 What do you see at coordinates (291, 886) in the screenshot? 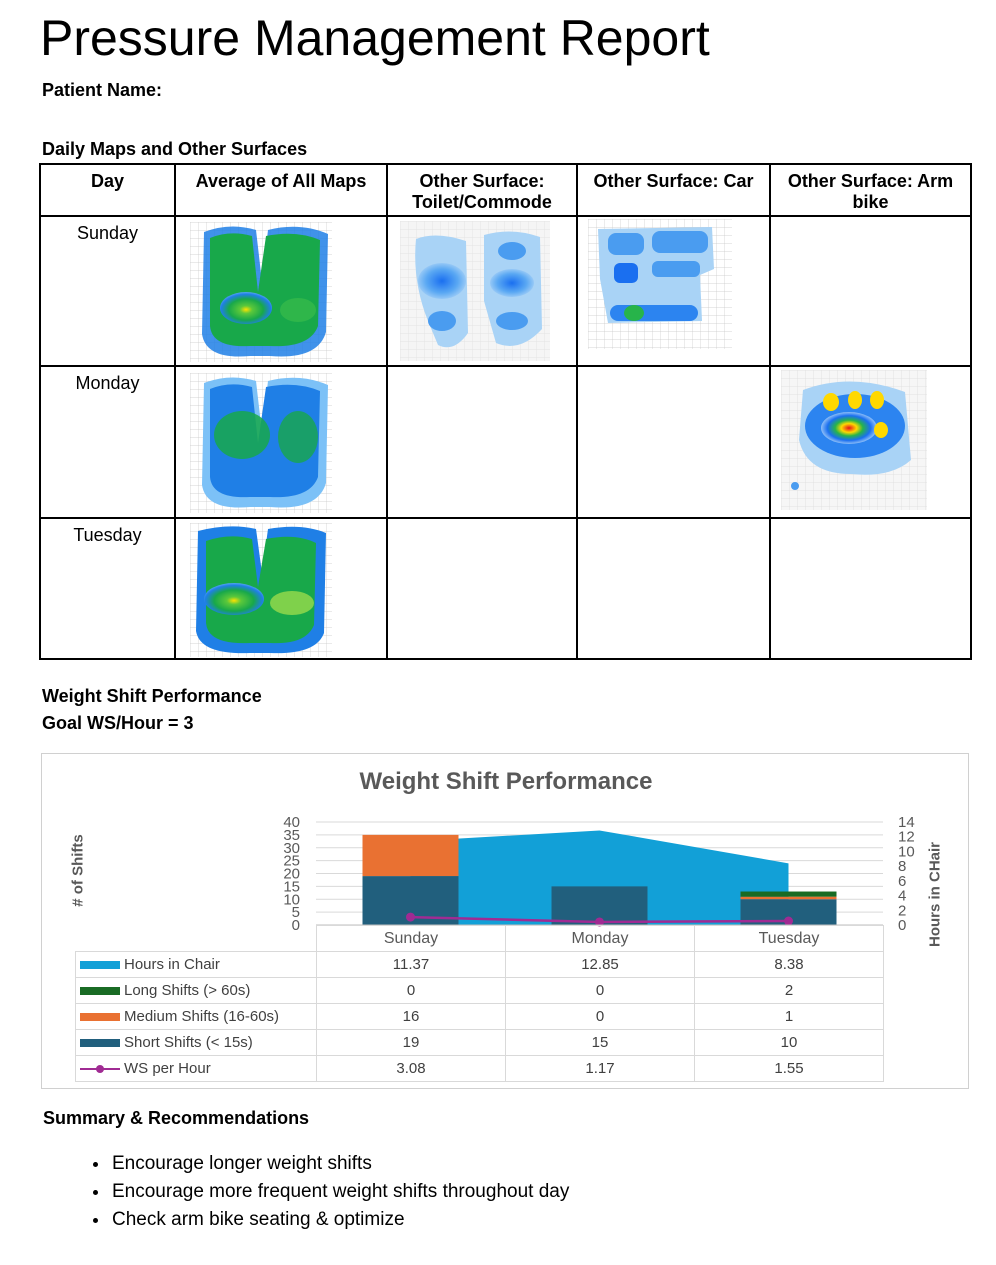
I see `y-tick-label: 15` at bounding box center [291, 886].